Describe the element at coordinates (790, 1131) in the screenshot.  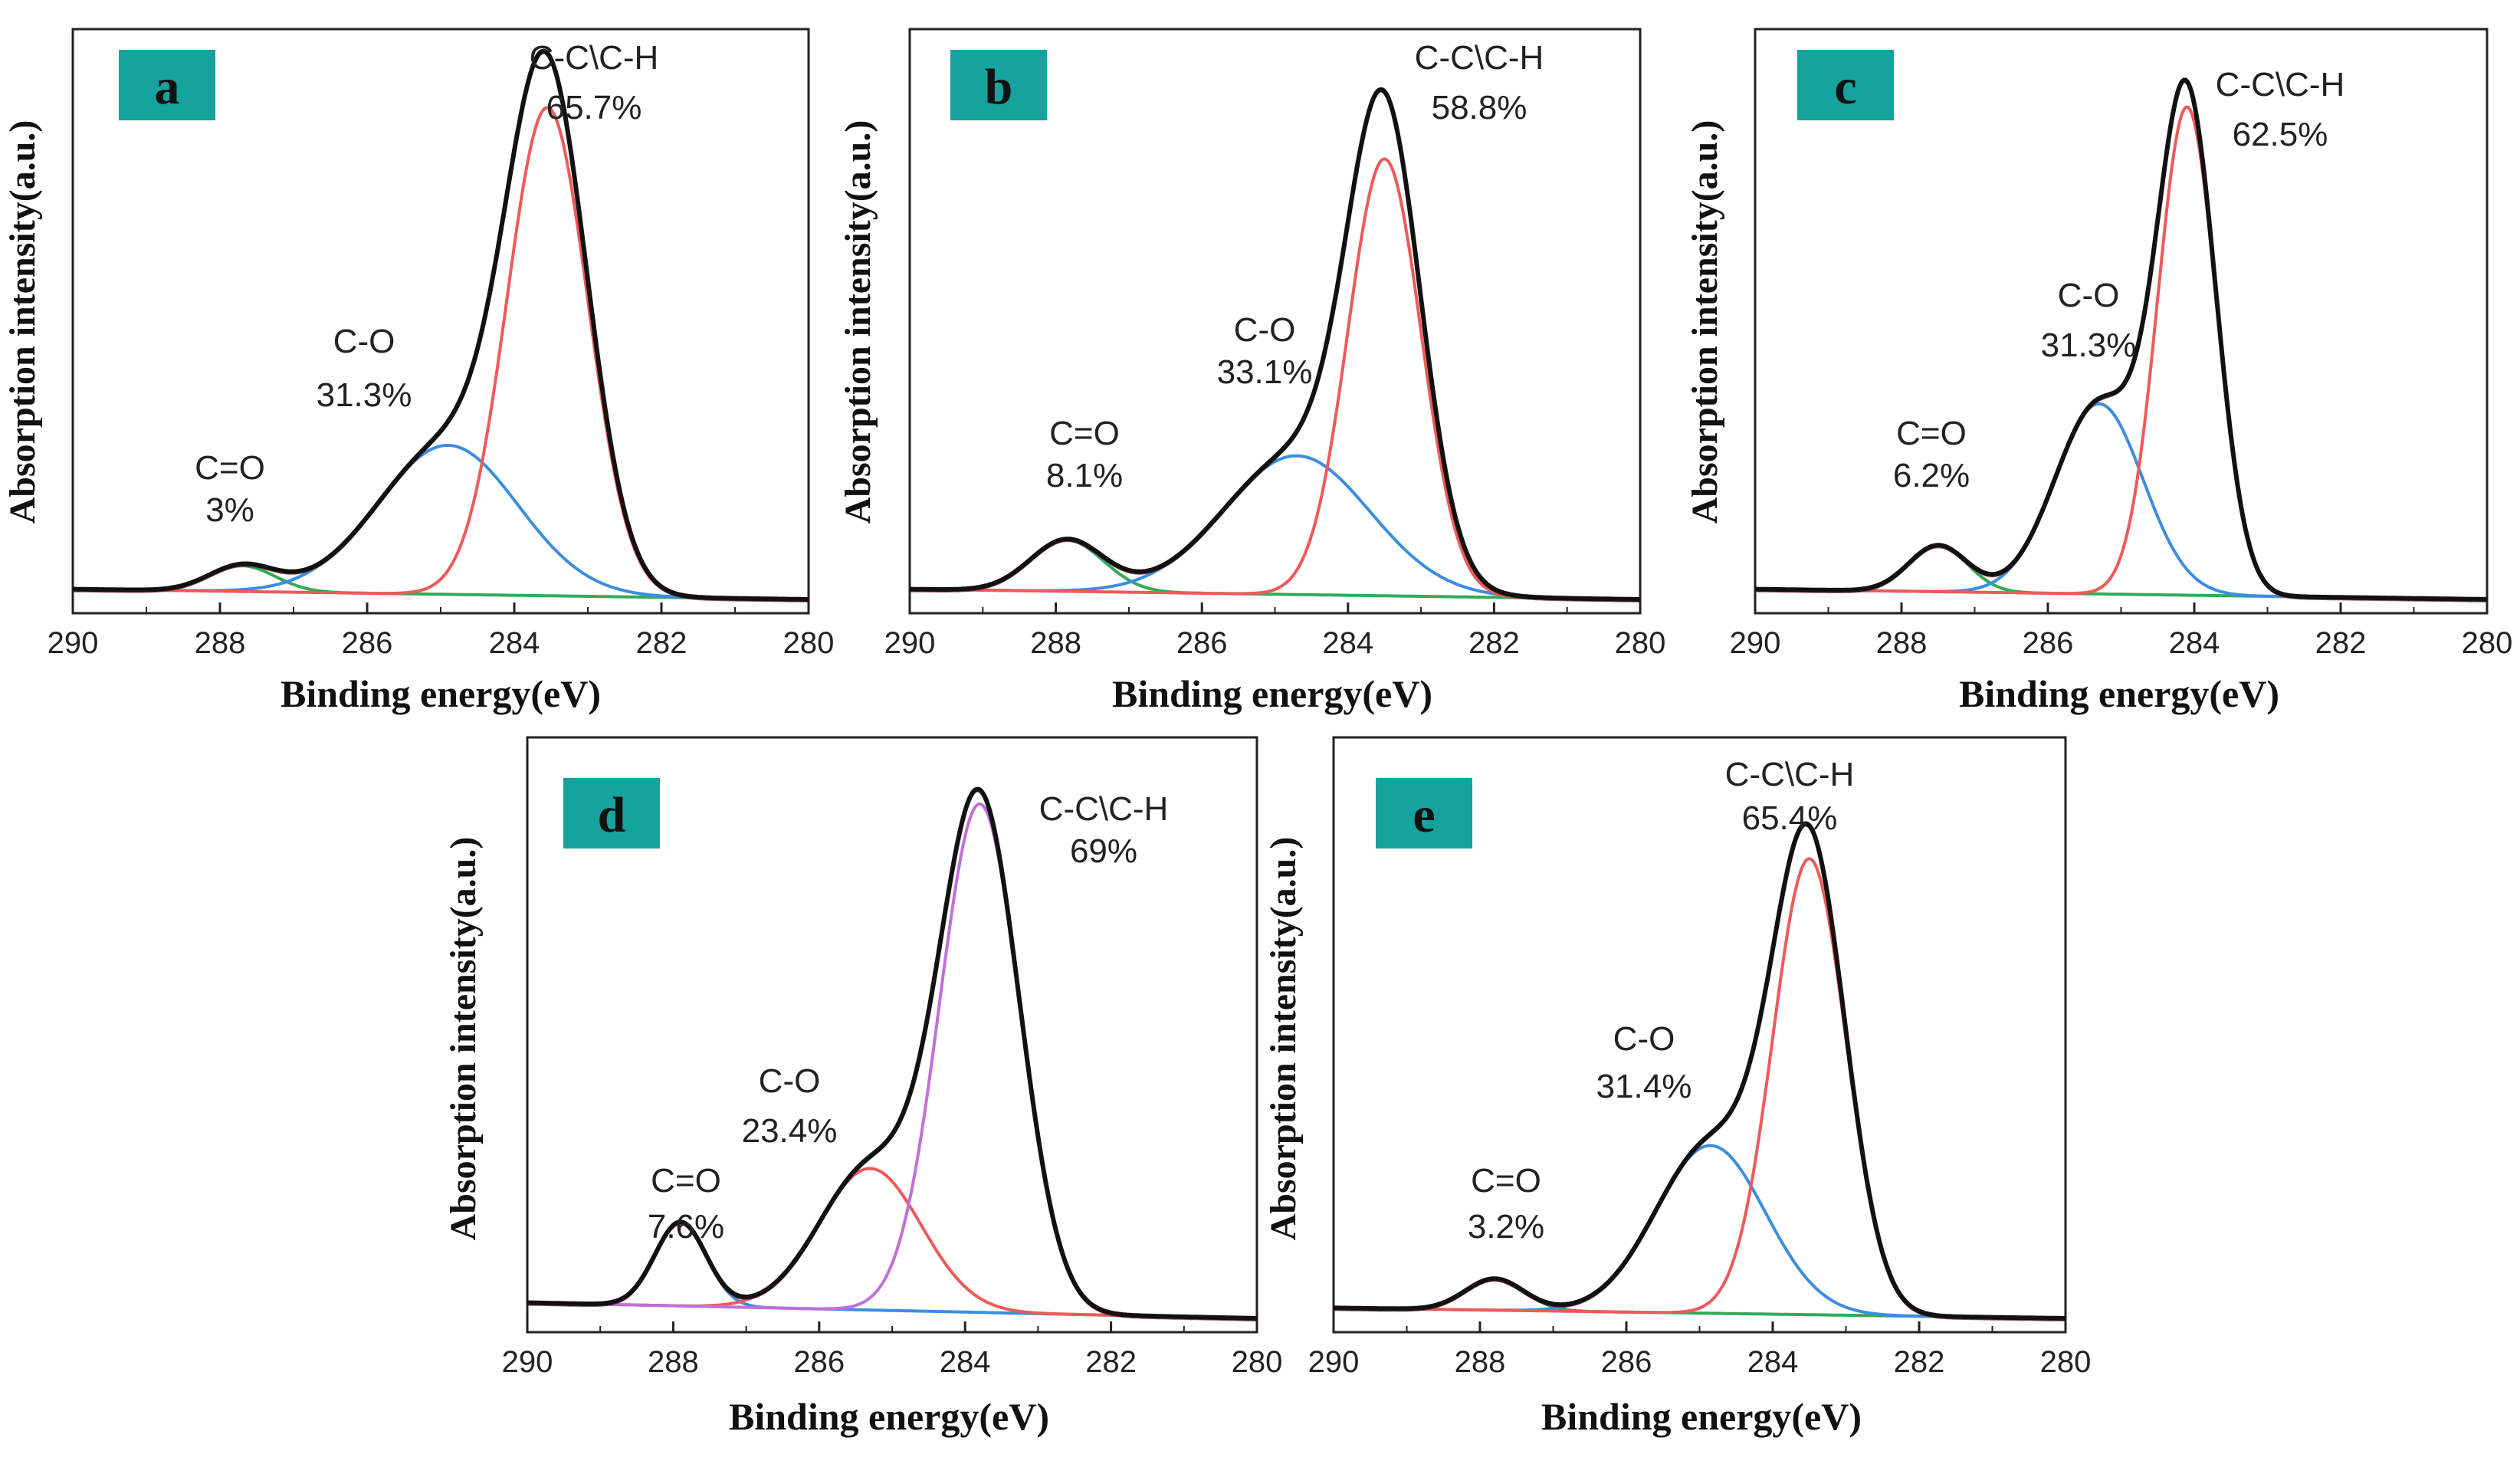
I see `peak-percent-label: 23.4%` at that location.